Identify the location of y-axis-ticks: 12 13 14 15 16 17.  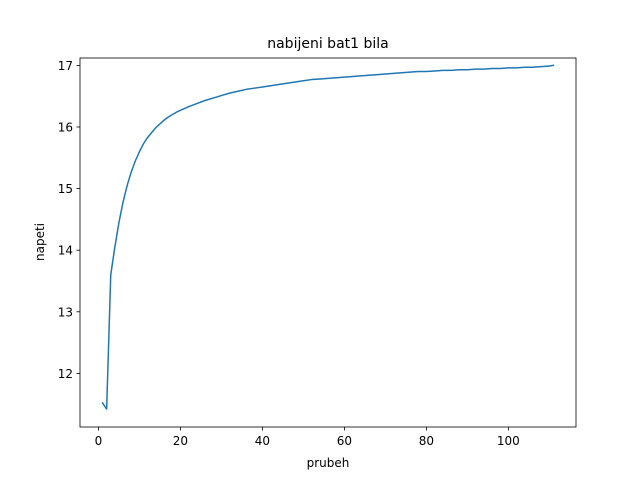
(69, 220).